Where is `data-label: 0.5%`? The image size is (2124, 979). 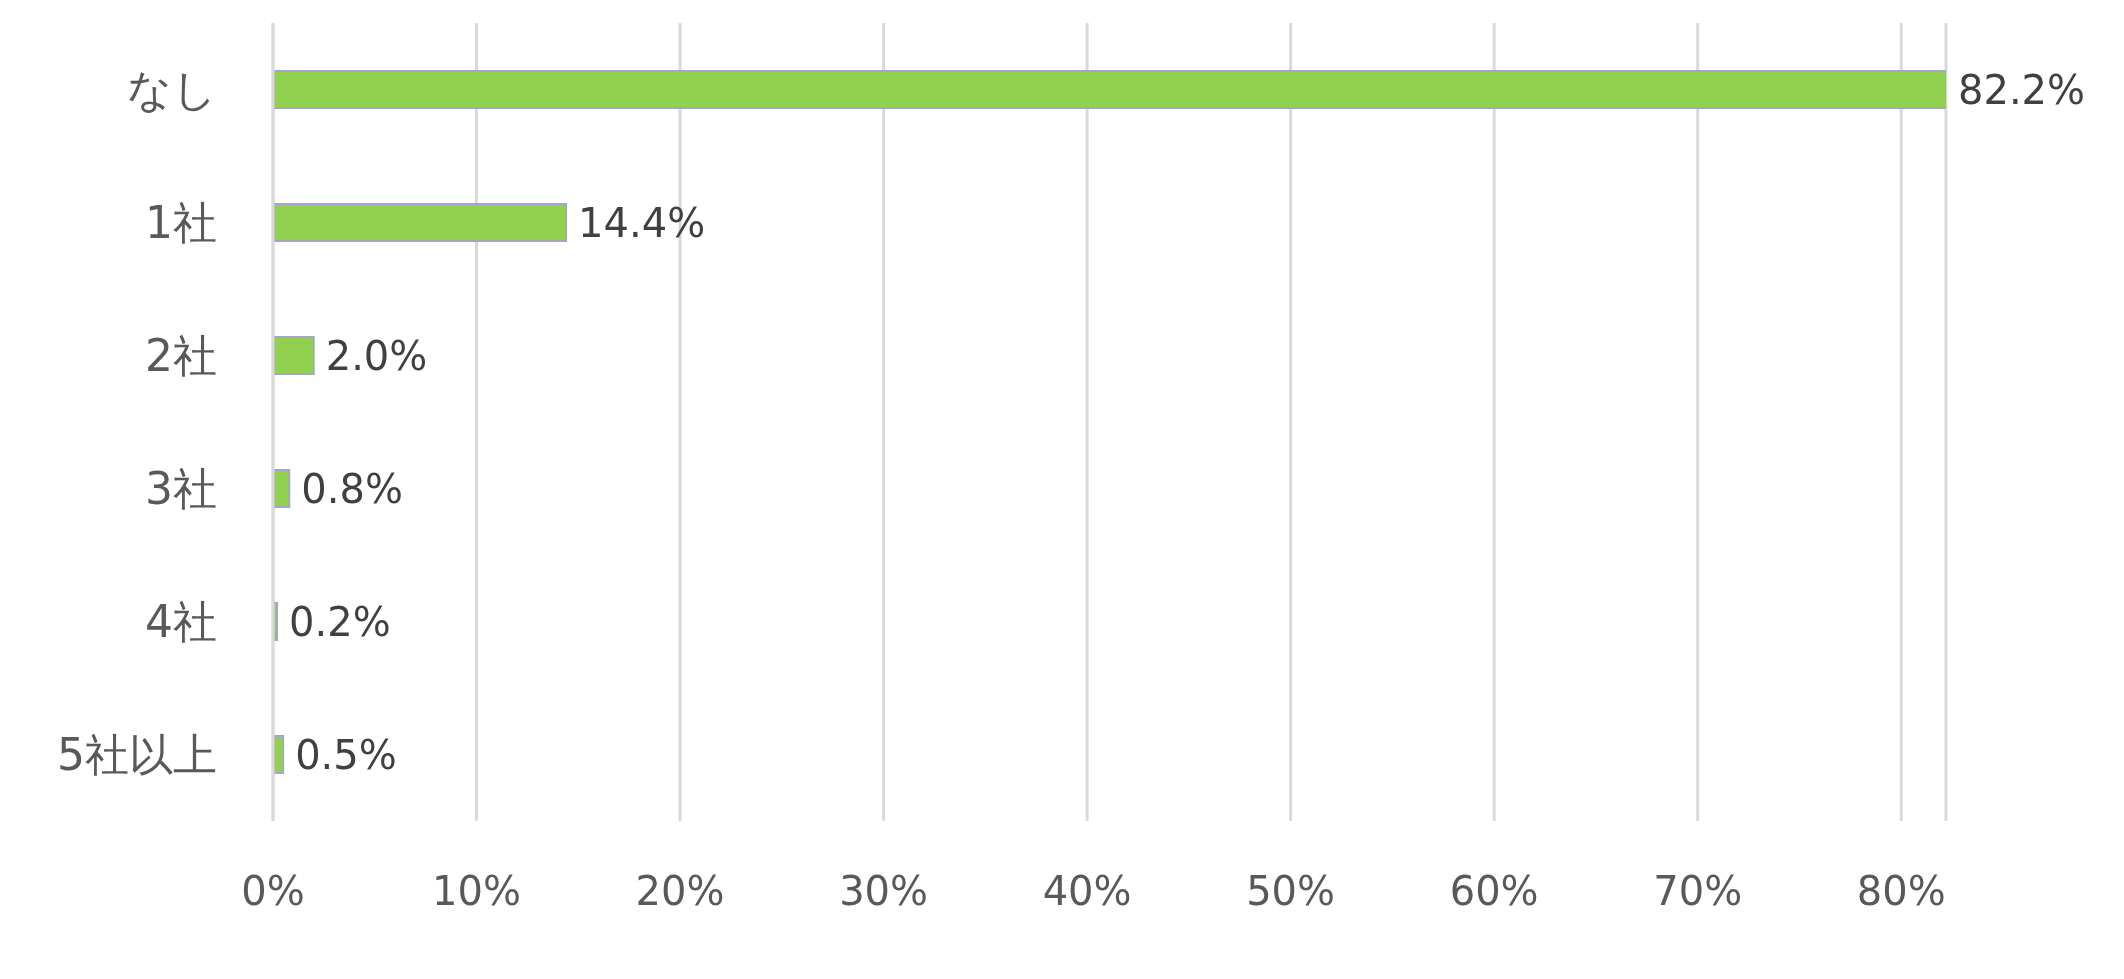
data-label: 0.5% is located at coordinates (346, 754).